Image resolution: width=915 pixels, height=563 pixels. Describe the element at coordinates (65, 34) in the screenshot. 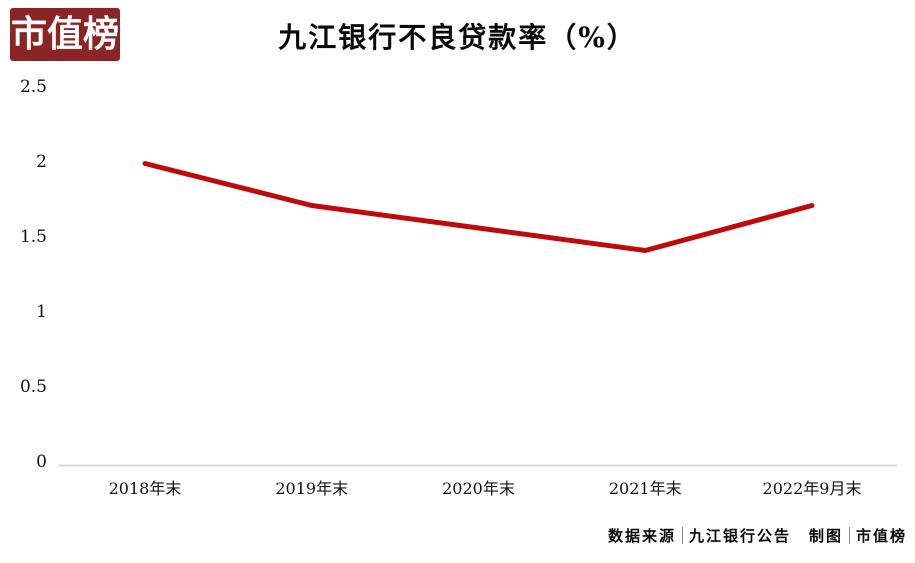

I see `shizhibang-logo: 市值榜` at that location.